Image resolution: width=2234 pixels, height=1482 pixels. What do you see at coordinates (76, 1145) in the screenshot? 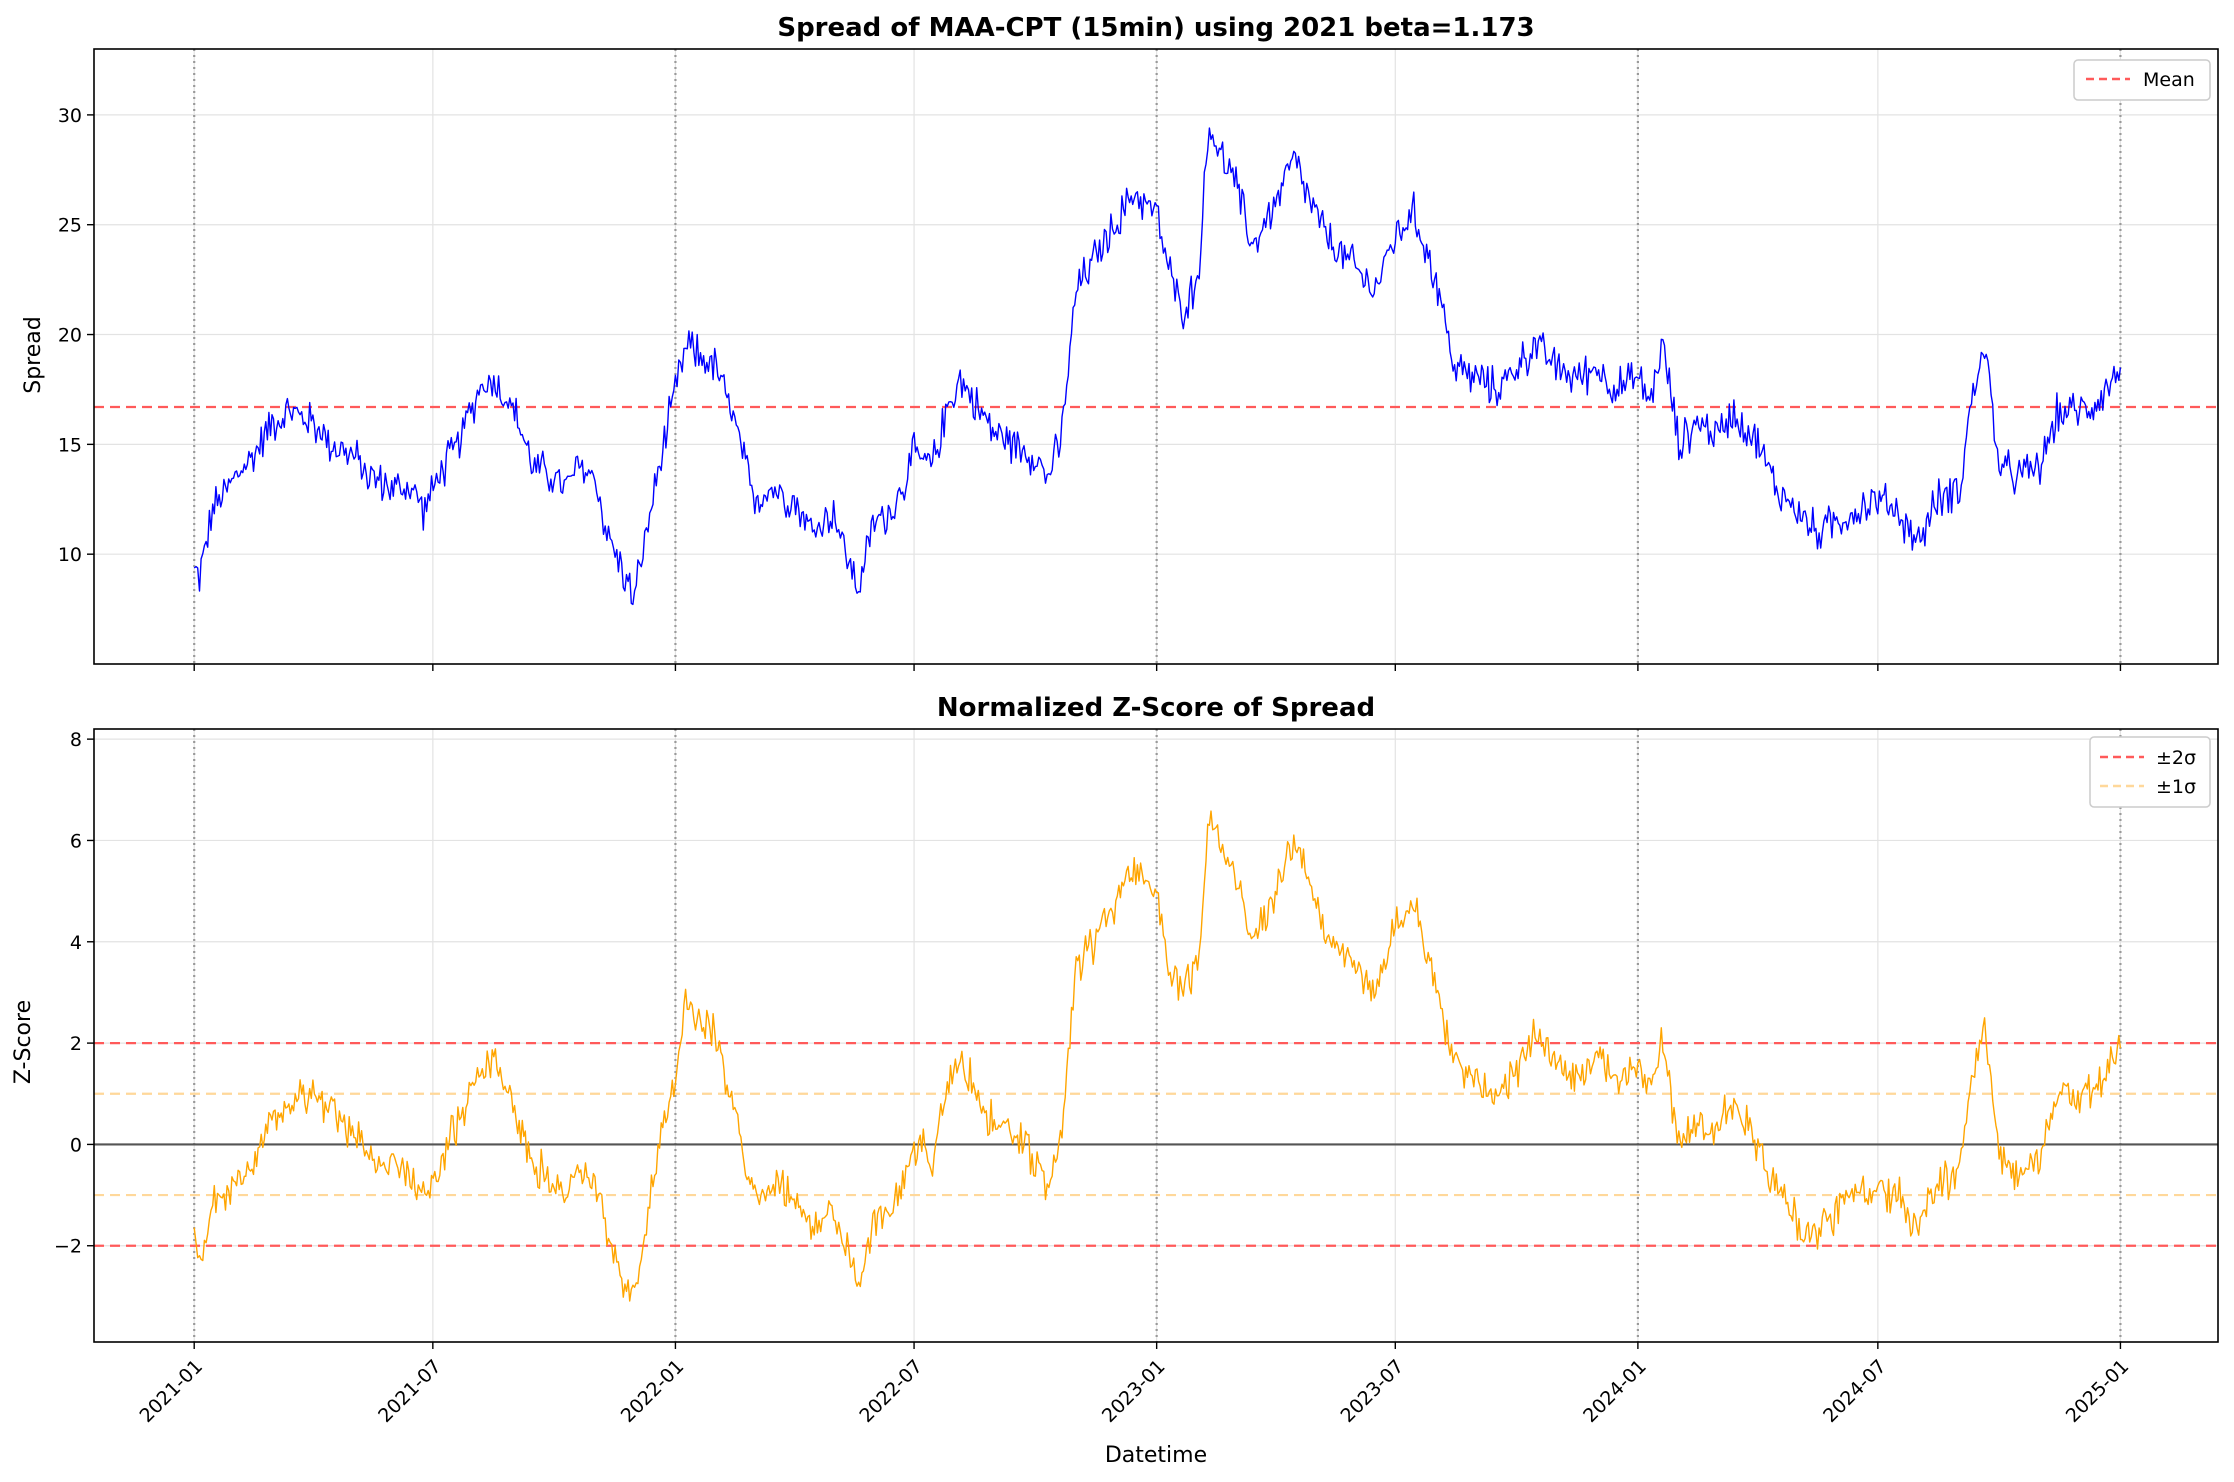
I see `y-tick-label: 0` at bounding box center [76, 1145].